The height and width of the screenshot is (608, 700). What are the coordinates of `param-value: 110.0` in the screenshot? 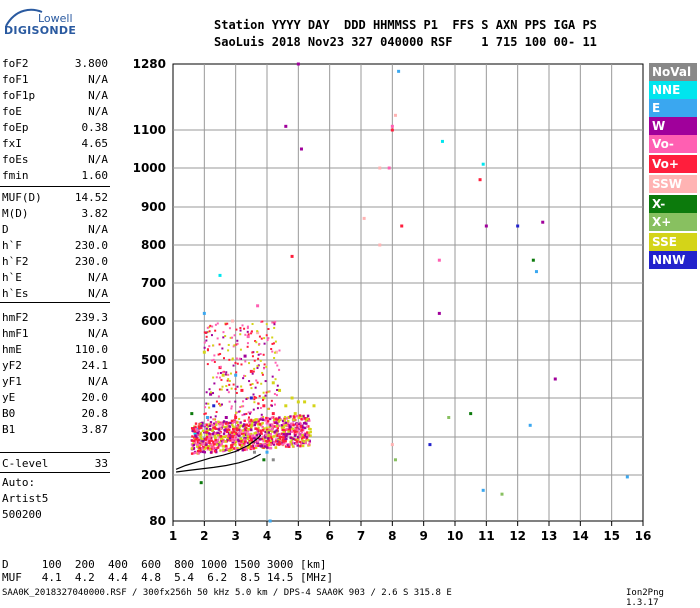 It's located at (91, 349).